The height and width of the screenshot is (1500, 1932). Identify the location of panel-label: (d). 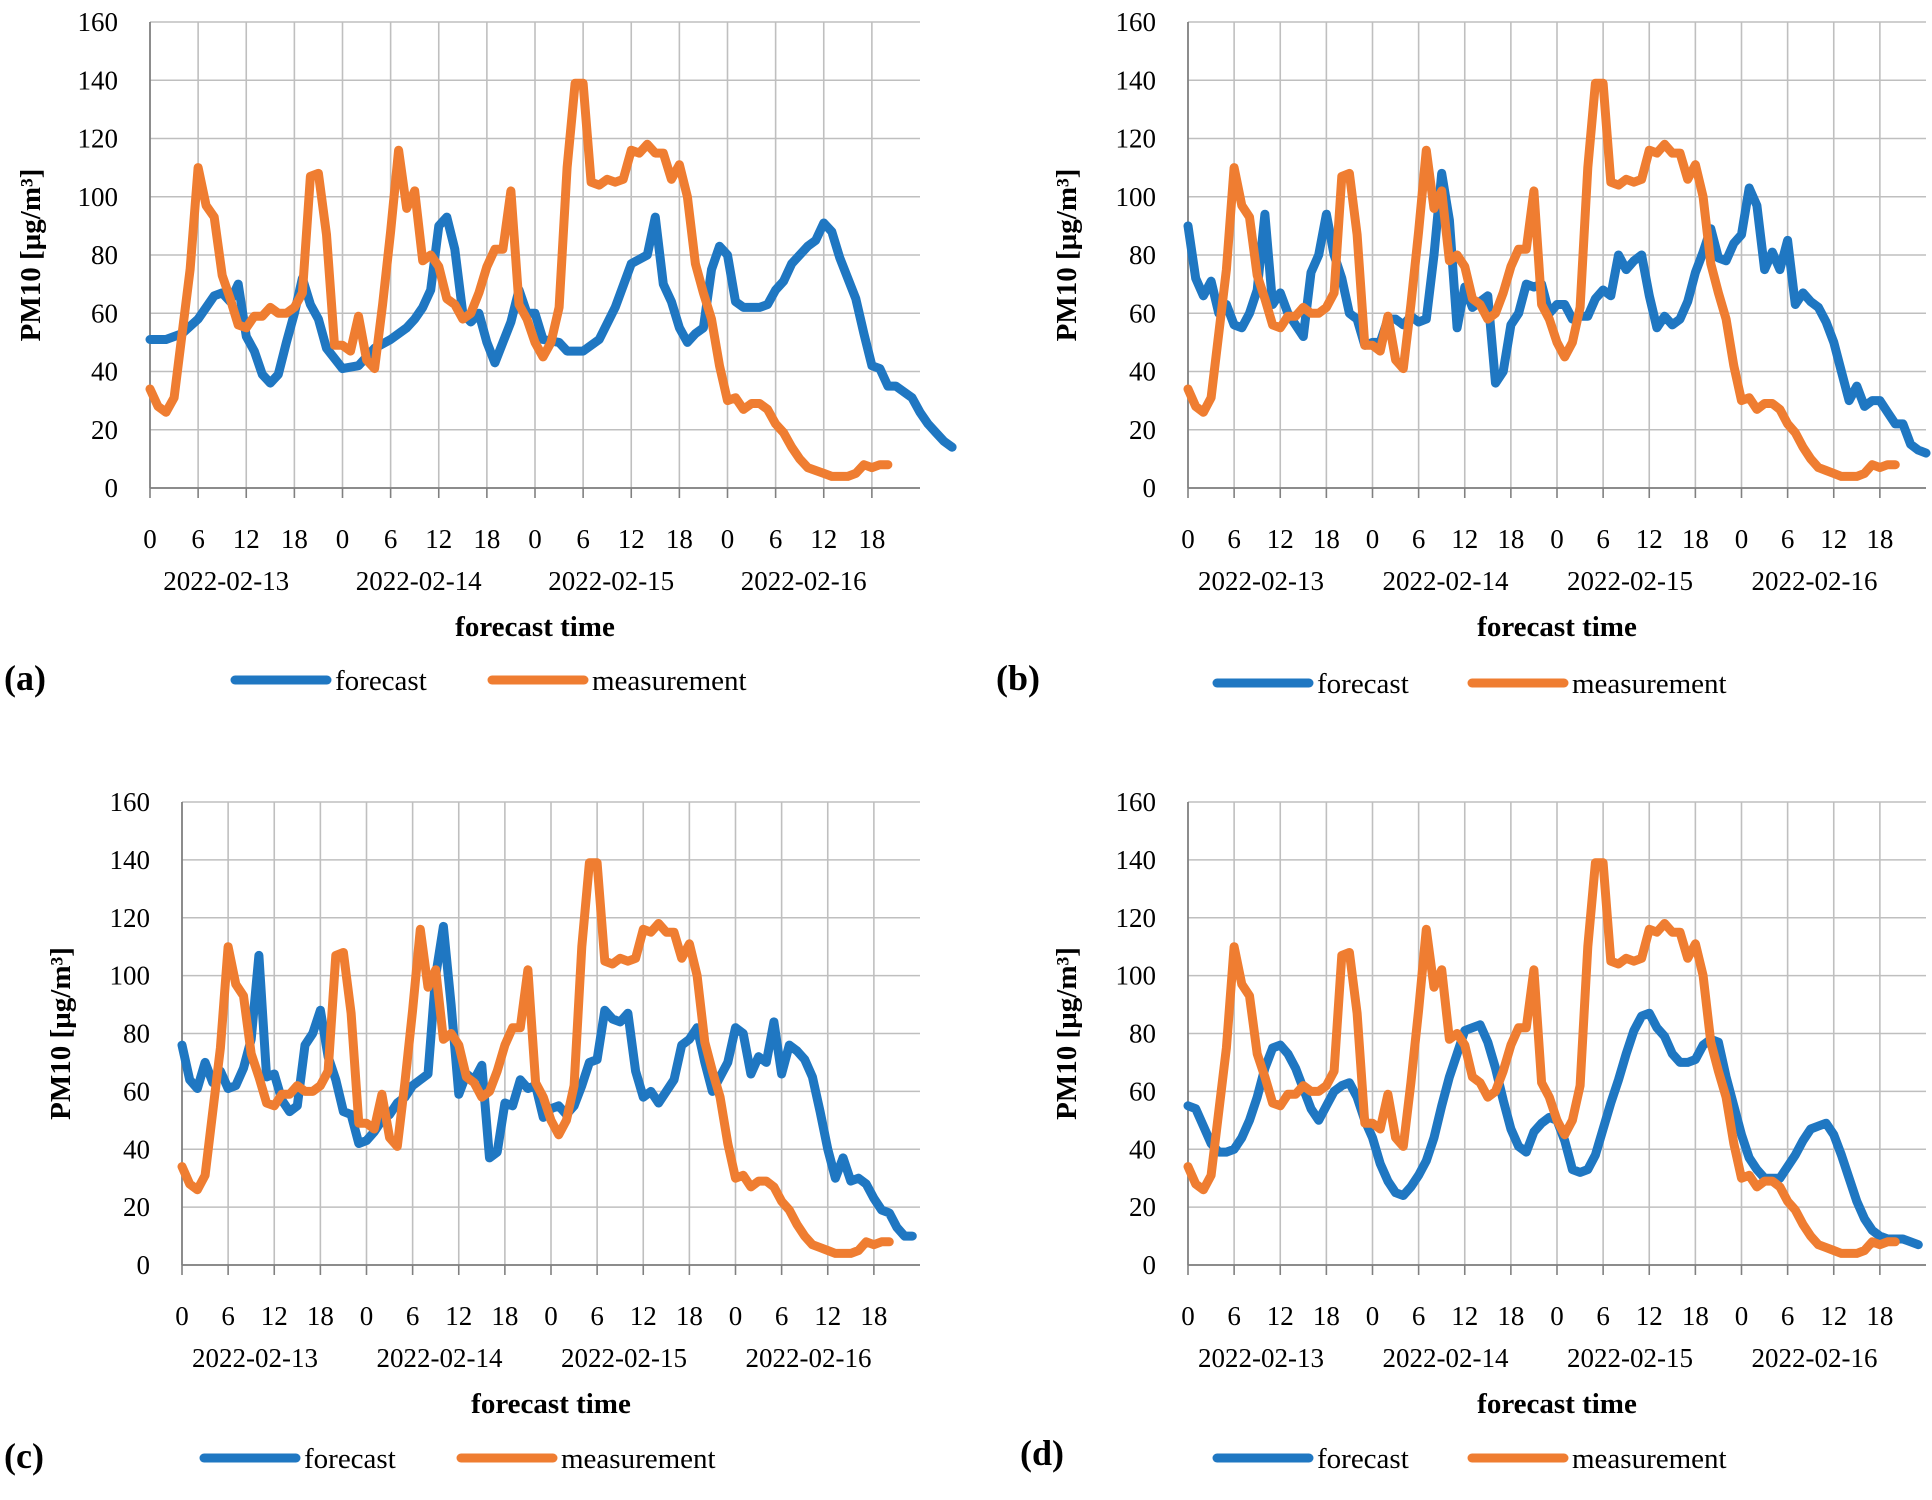
(1042, 1453).